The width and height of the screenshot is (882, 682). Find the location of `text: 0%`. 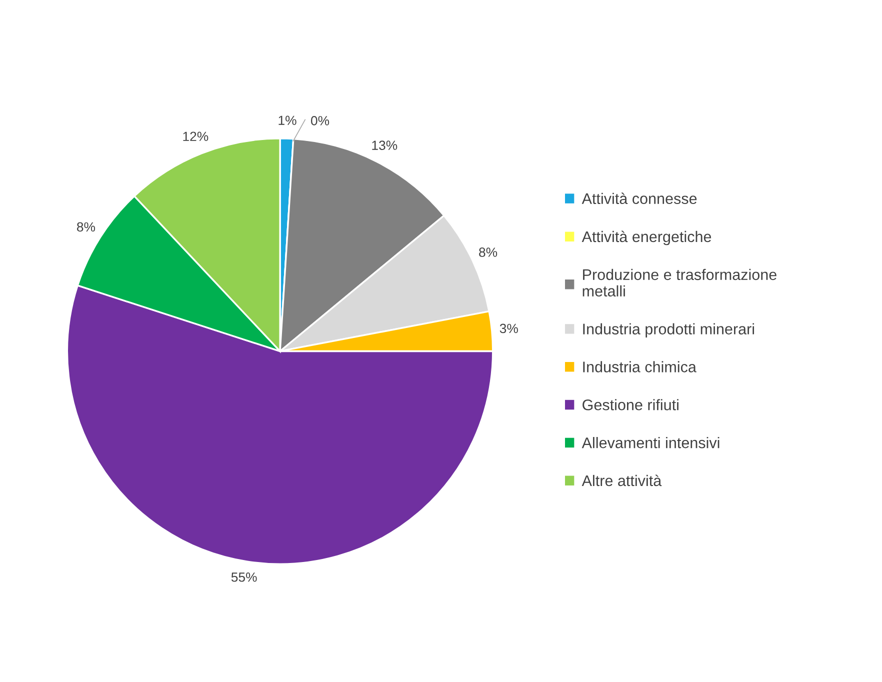

text: 0% is located at coordinates (320, 121).